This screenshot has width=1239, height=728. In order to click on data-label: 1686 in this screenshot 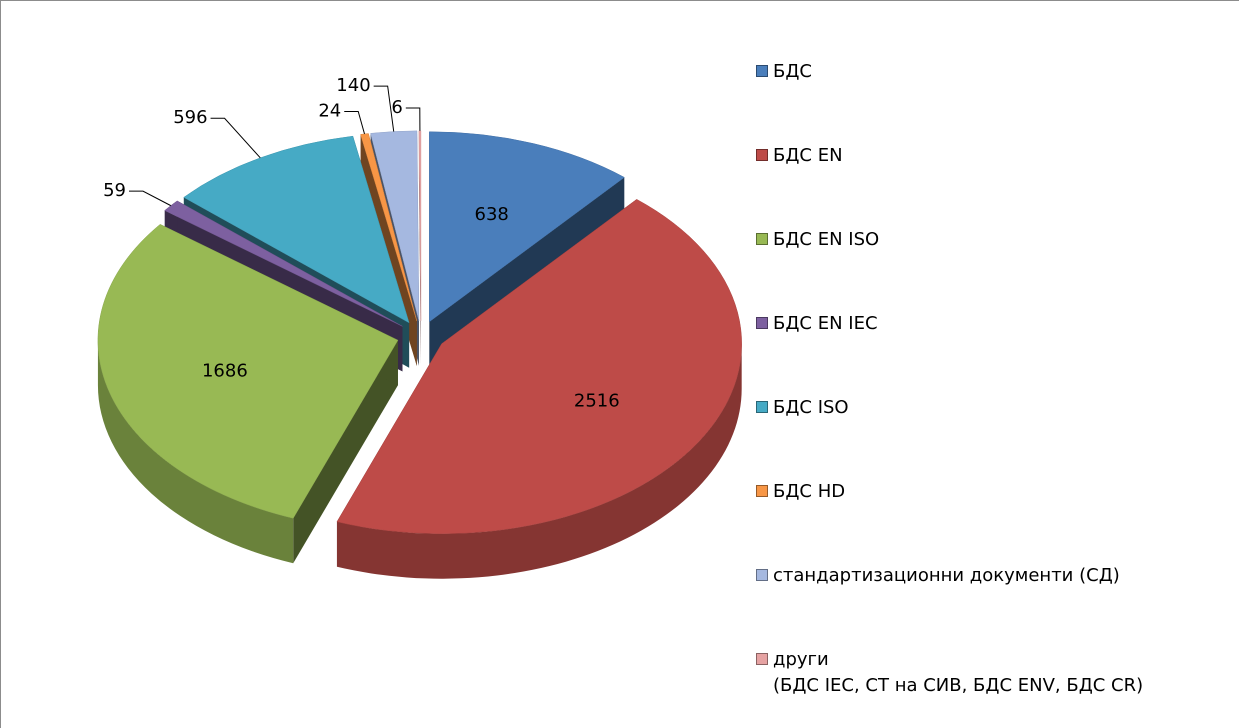, I will do `click(225, 371)`.